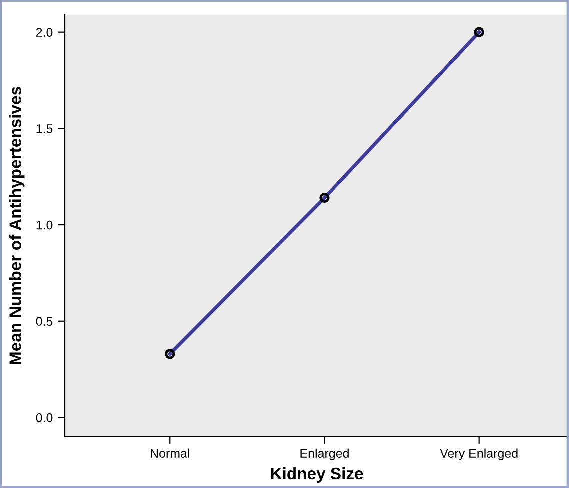  I want to click on y-tick-label: 2.0, so click(44, 32).